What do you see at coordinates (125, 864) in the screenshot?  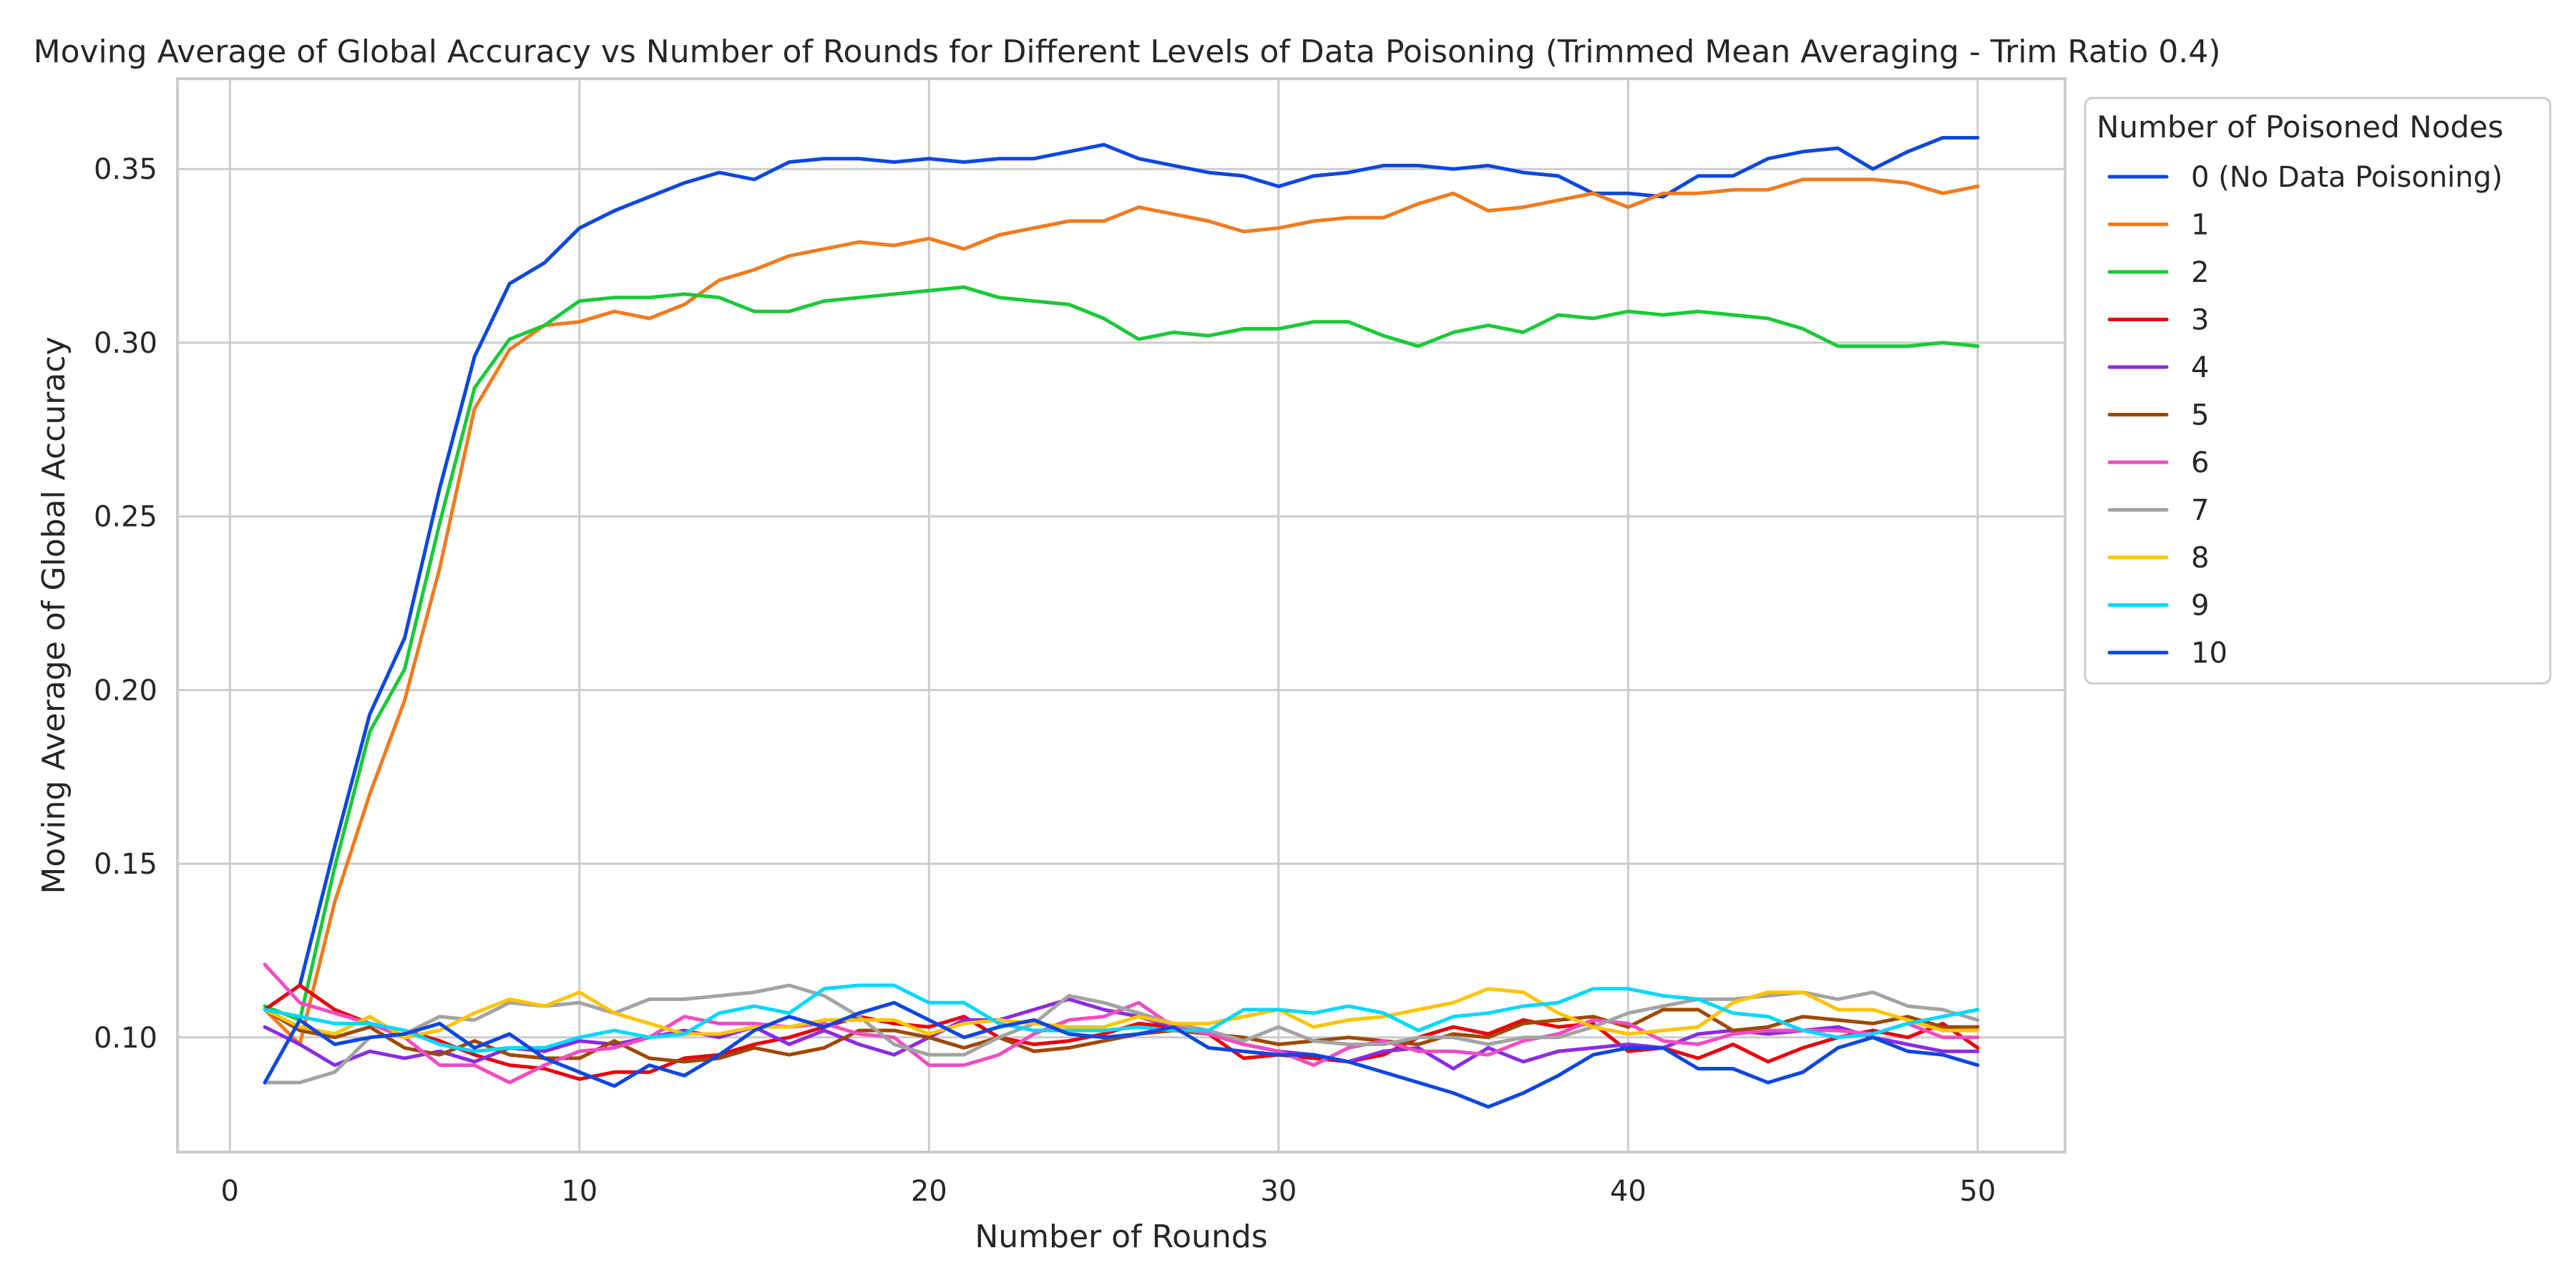 I see `y-tick-label: 0.15` at bounding box center [125, 864].